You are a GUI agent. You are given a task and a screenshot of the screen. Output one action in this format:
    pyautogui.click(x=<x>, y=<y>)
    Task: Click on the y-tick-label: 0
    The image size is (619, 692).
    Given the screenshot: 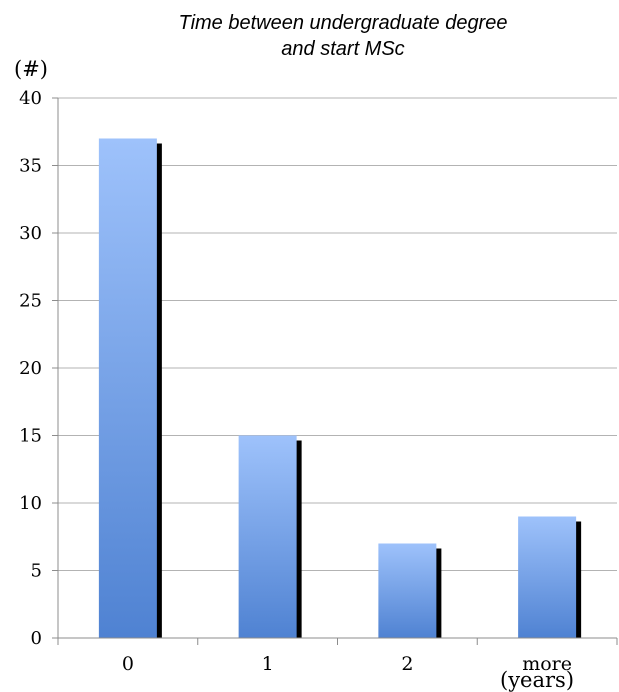 What is the action you would take?
    pyautogui.click(x=36, y=638)
    